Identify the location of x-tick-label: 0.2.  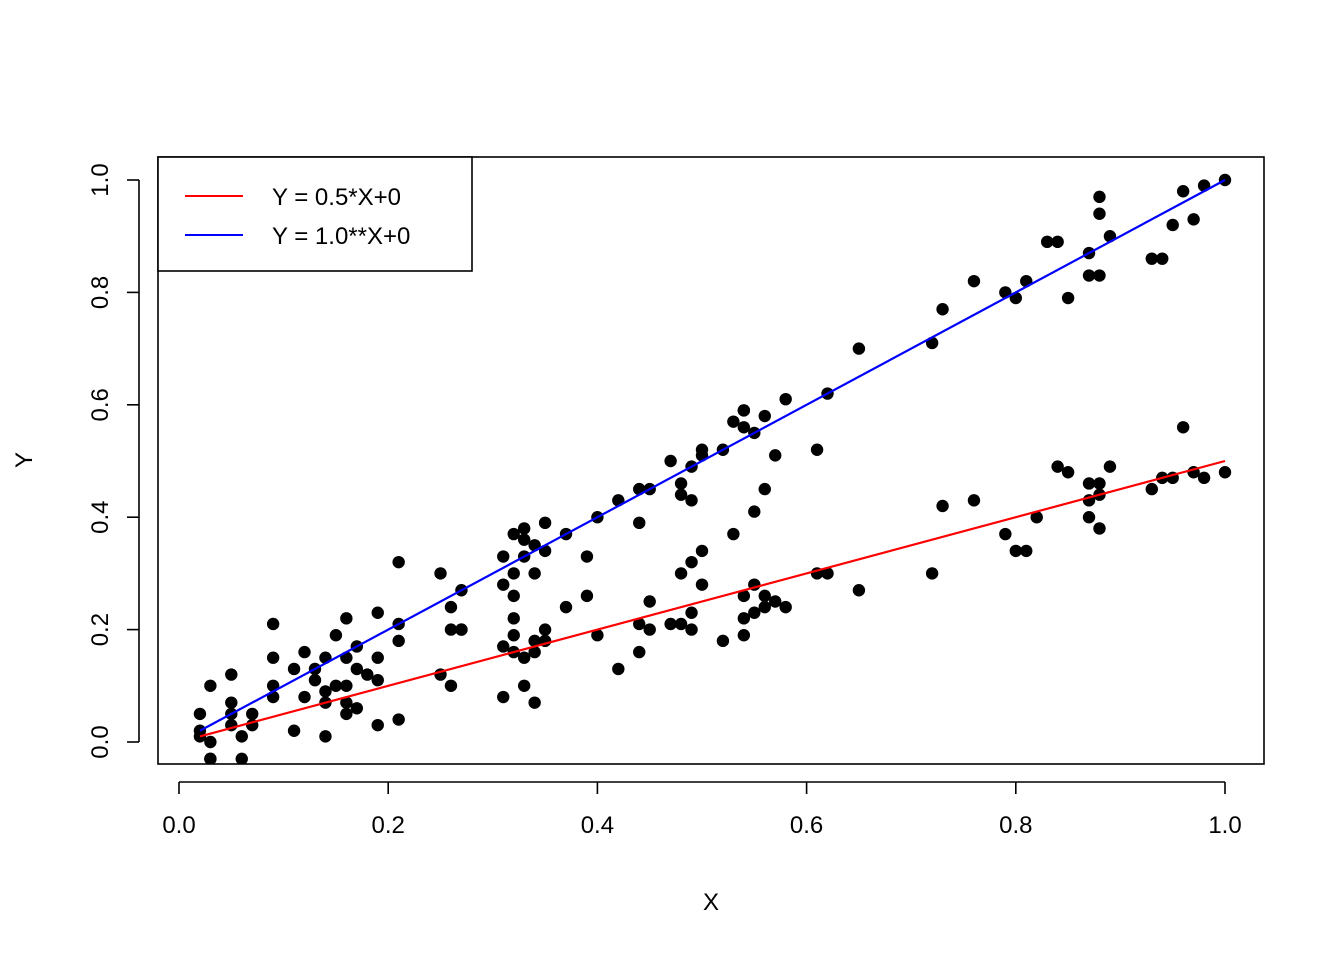
(388, 825).